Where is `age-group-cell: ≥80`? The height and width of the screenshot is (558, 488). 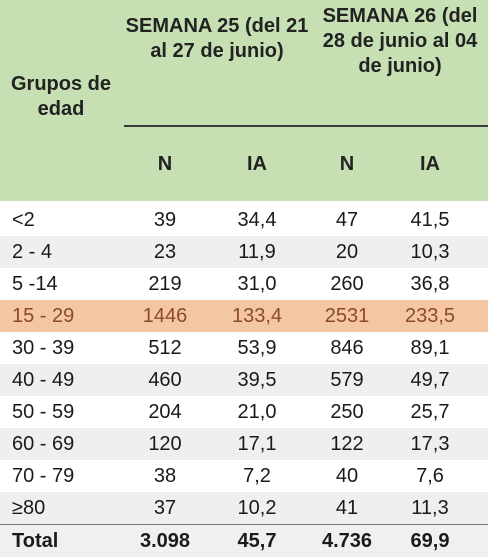 age-group-cell: ≥80 is located at coordinates (29, 508).